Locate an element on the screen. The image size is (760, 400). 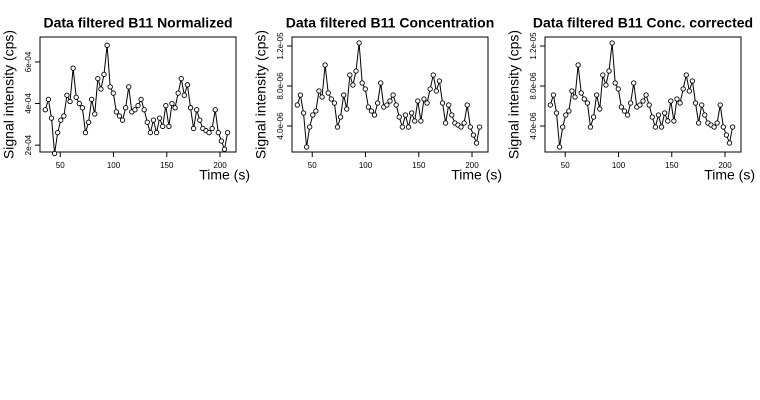
y-tick-label: 1.2e-05 is located at coordinates (280, 46).